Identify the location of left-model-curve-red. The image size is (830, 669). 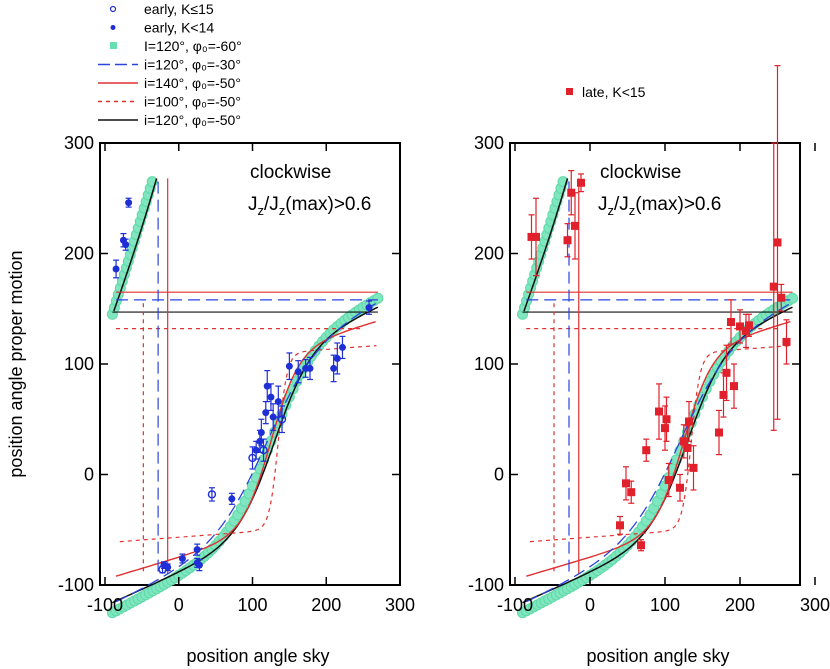
(245, 449).